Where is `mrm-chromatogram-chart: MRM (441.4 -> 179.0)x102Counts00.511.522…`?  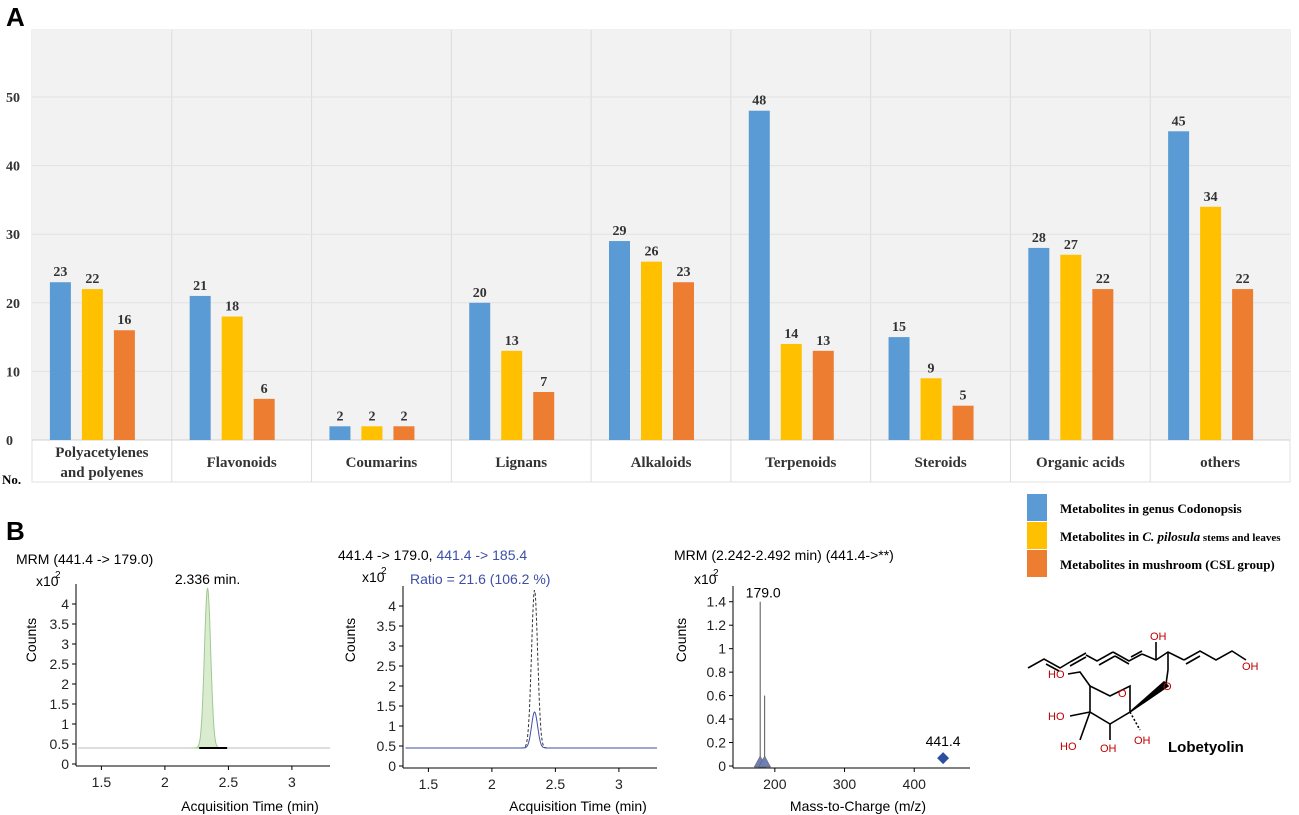
mrm-chromatogram-chart: MRM (441.4 -> 179.0)x102Counts00.511.522… is located at coordinates (173, 682).